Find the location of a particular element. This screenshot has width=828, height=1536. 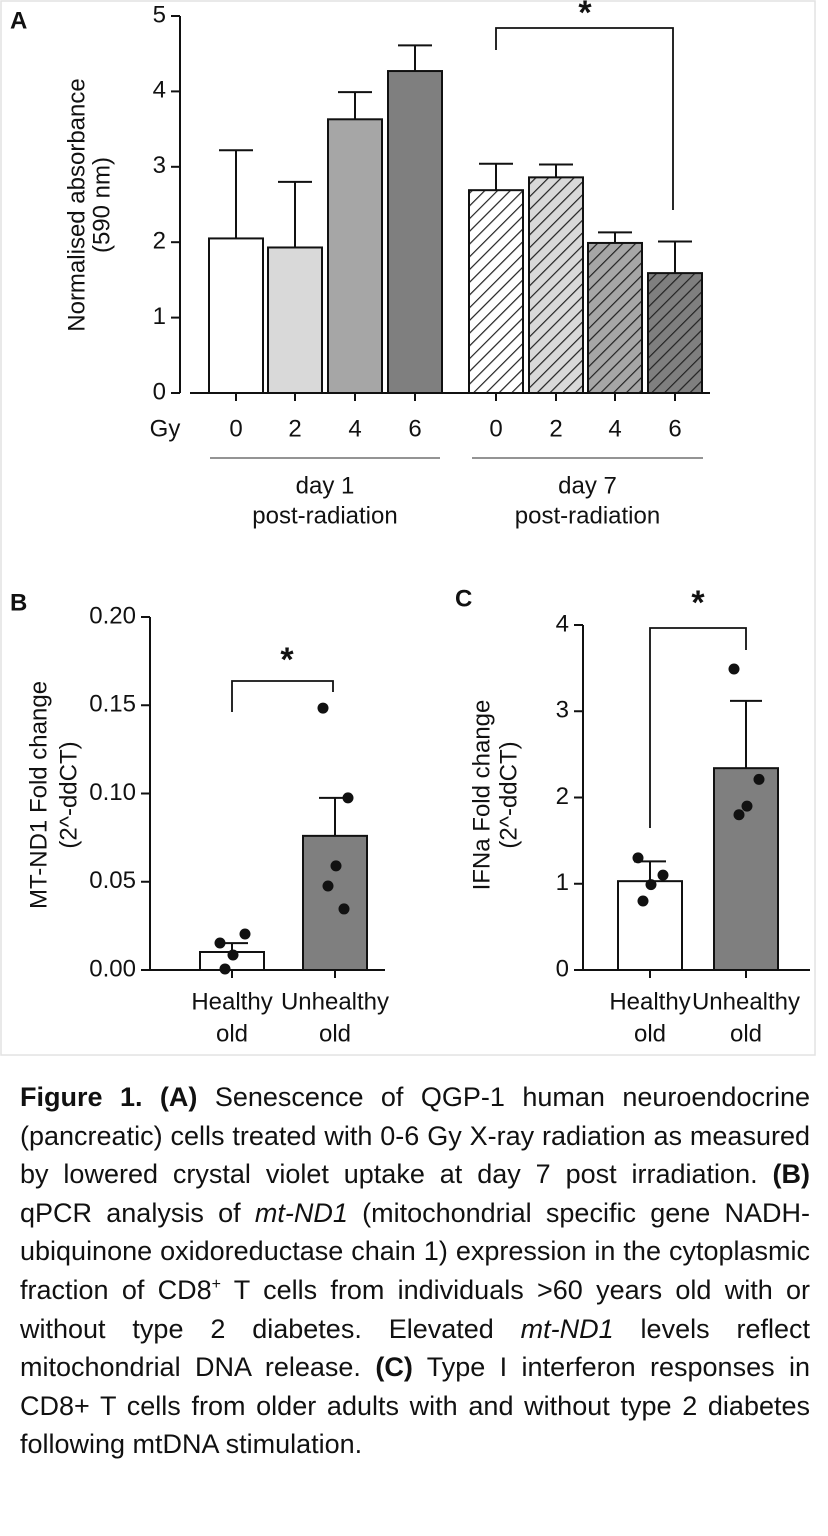

caption-run: Figure 1. (A) is located at coordinates (109, 1097).